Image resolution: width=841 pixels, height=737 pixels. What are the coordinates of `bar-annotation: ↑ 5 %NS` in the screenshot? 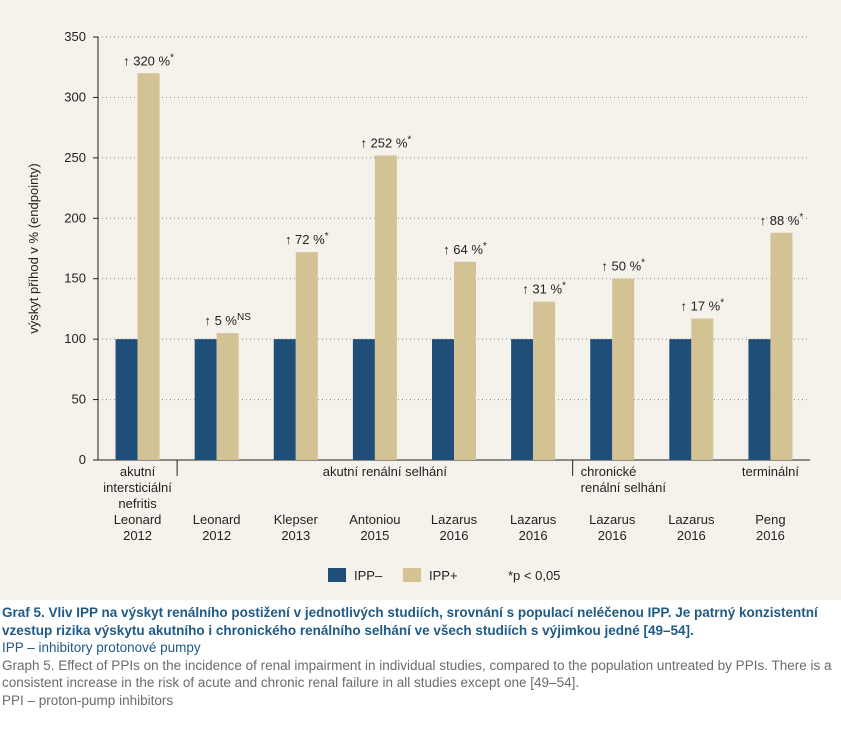 It's located at (227, 320).